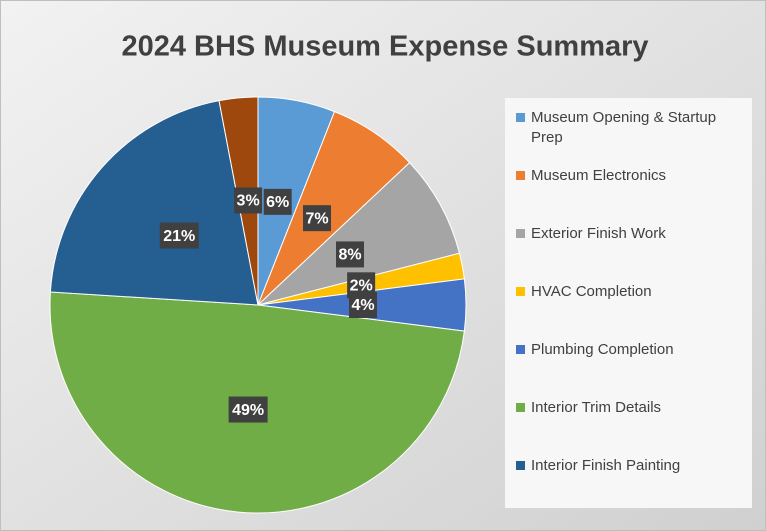  I want to click on chart-title: 2024 BHS Museum Expense Summary, so click(384, 47).